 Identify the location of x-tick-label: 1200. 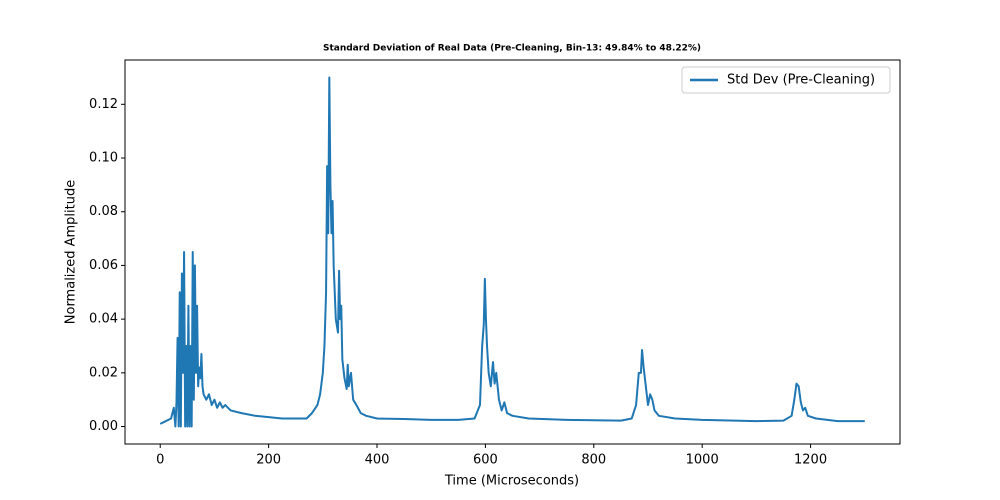
(810, 460).